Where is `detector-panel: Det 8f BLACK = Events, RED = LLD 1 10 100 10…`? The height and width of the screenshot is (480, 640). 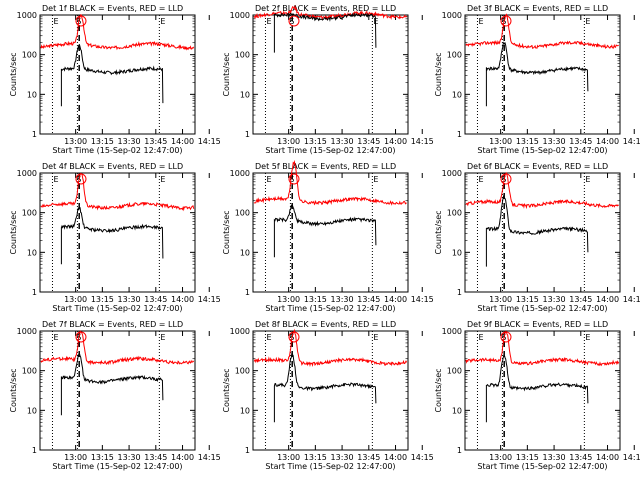 detector-panel: Det 8f BLACK = Events, RED = LLD 1 10 100 10… is located at coordinates (328, 395).